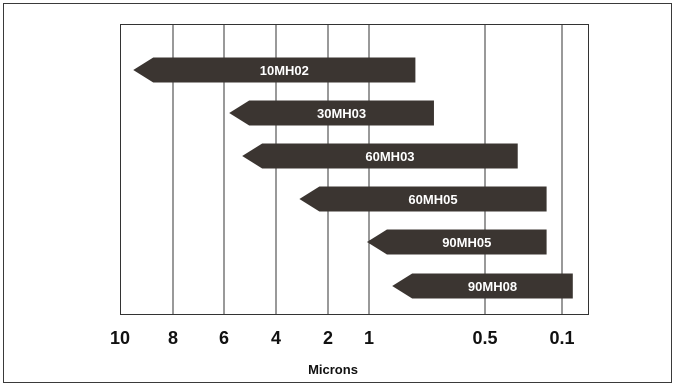 The height and width of the screenshot is (389, 679). What do you see at coordinates (369, 338) in the screenshot?
I see `x-tick-label: 1` at bounding box center [369, 338].